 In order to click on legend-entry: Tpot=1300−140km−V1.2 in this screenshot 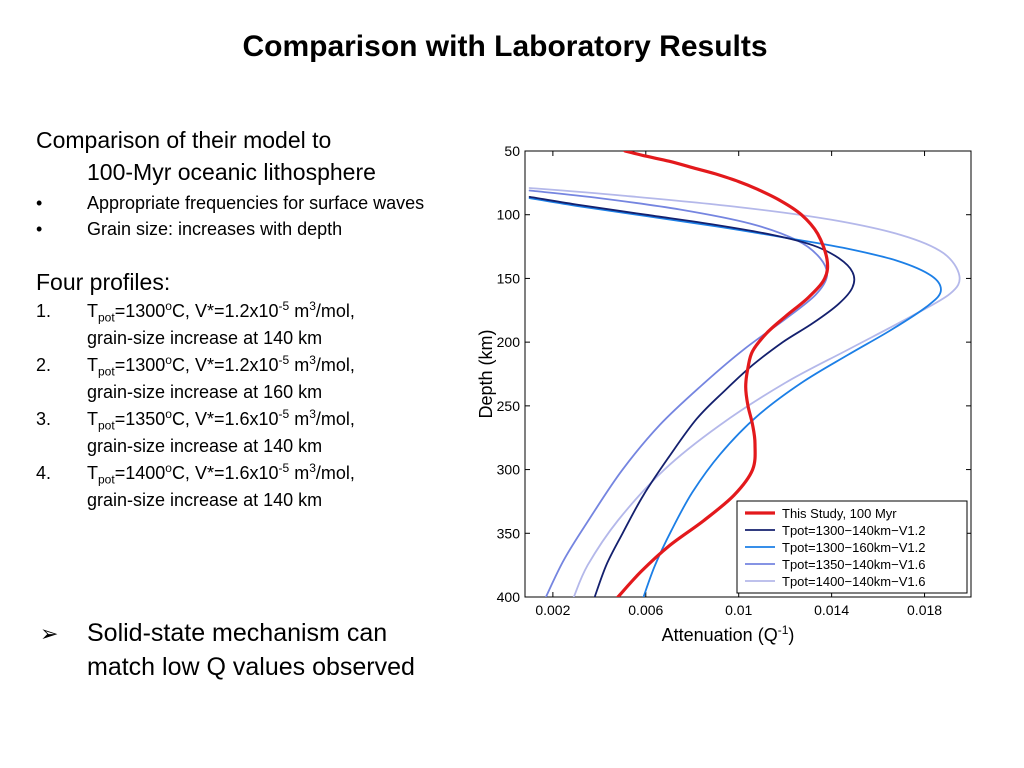, I will do `click(853, 530)`.